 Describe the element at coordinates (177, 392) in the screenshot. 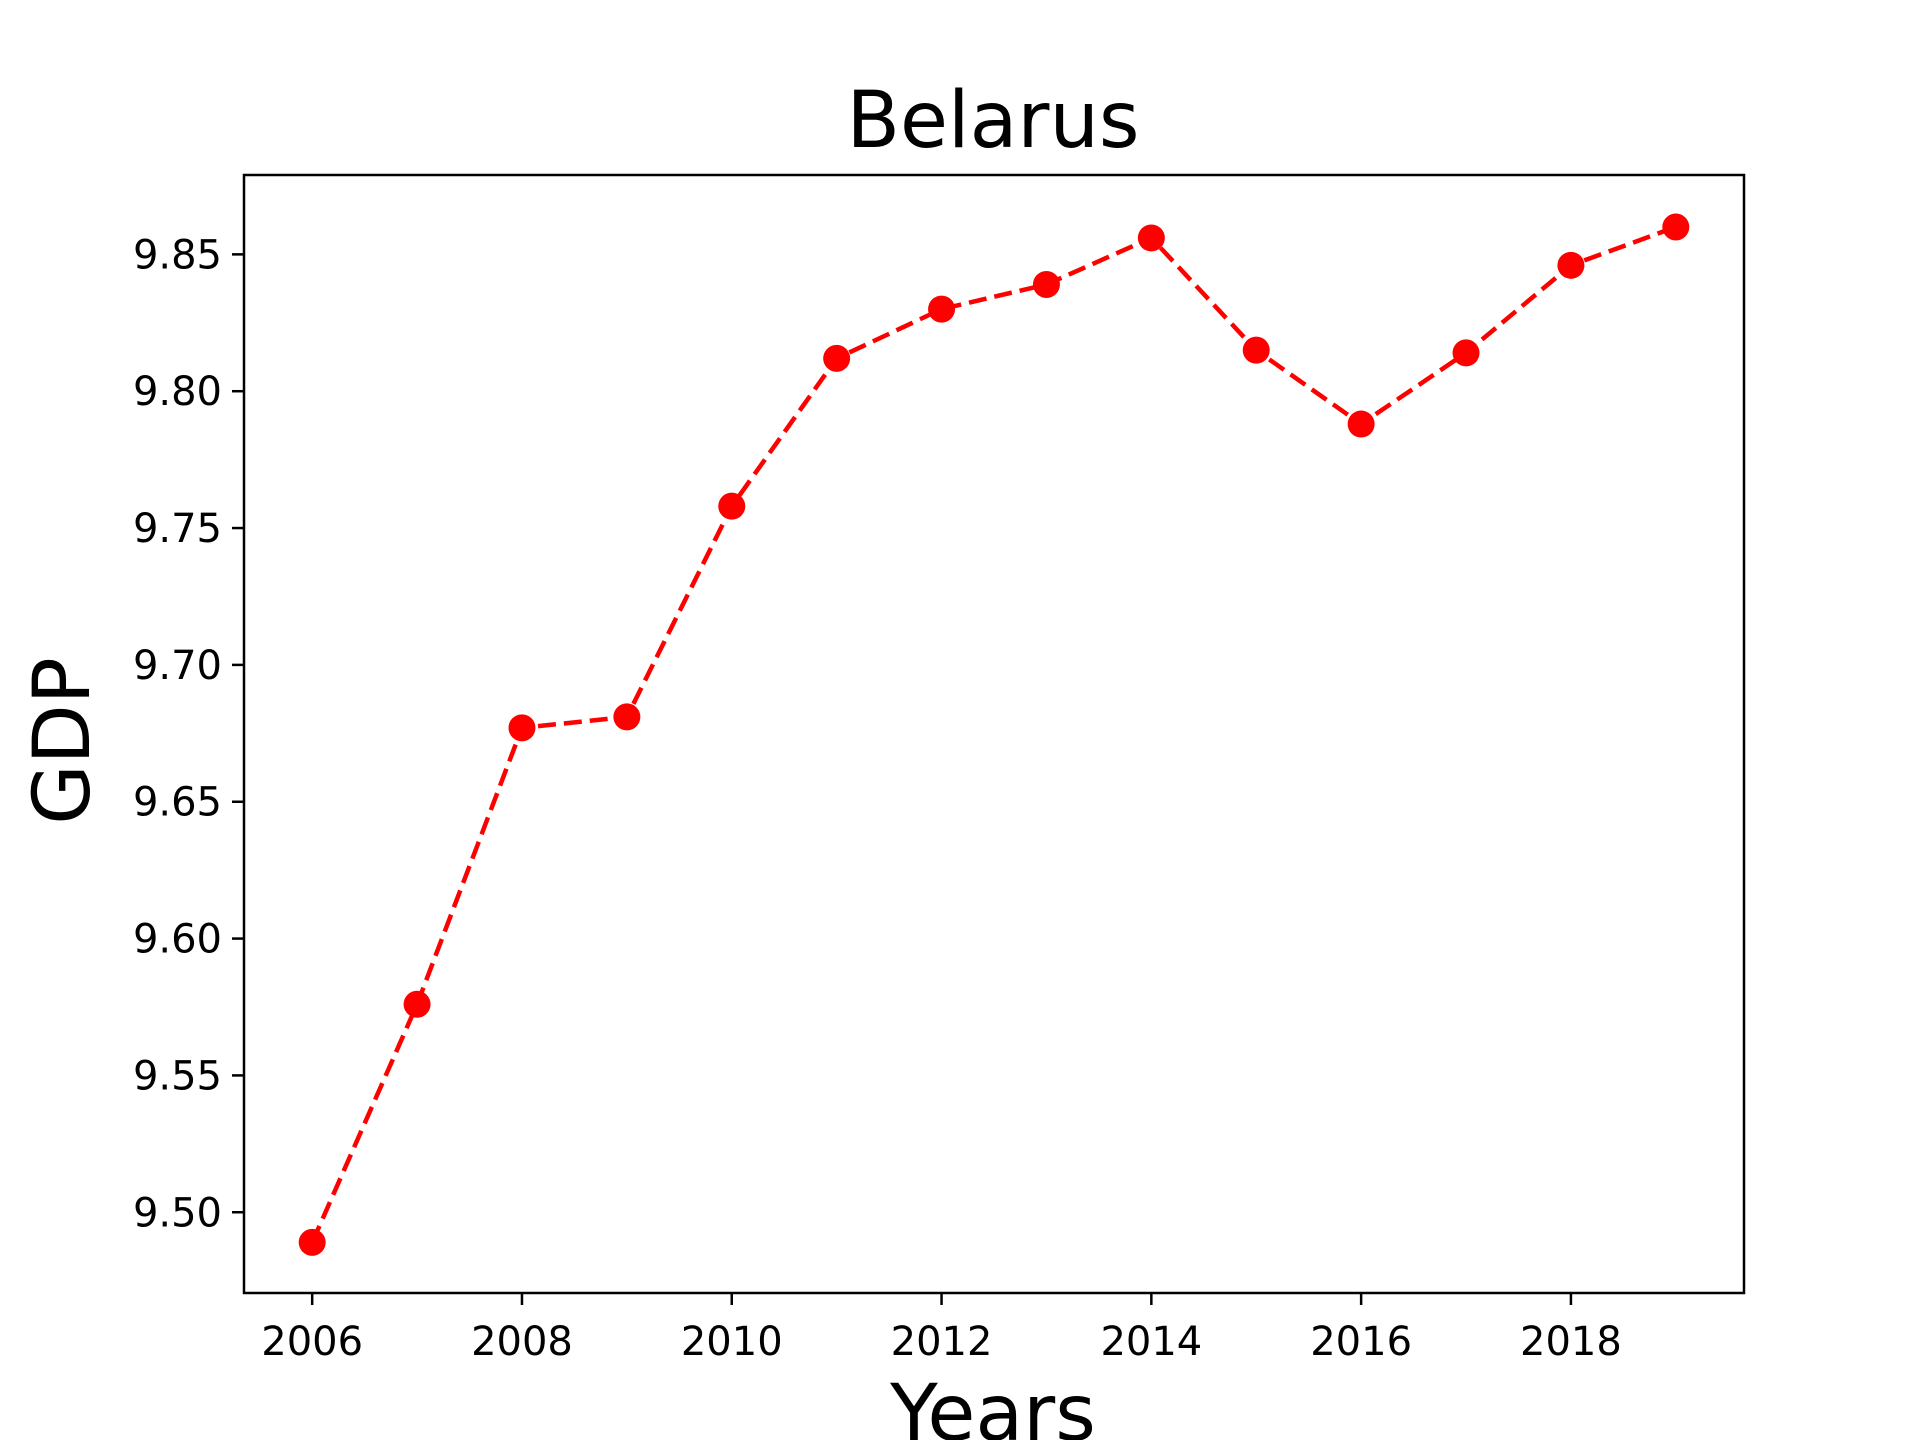

I see `y-tick-label: 9.80` at that location.